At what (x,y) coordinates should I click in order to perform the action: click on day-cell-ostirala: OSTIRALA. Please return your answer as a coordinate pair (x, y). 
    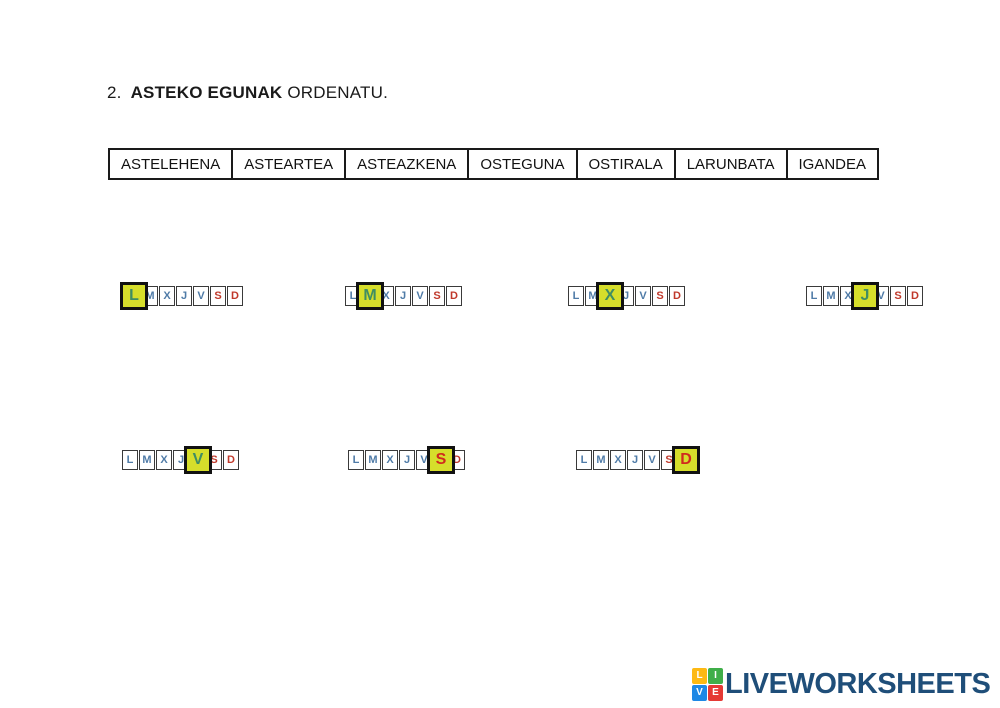
    Looking at the image, I should click on (625, 164).